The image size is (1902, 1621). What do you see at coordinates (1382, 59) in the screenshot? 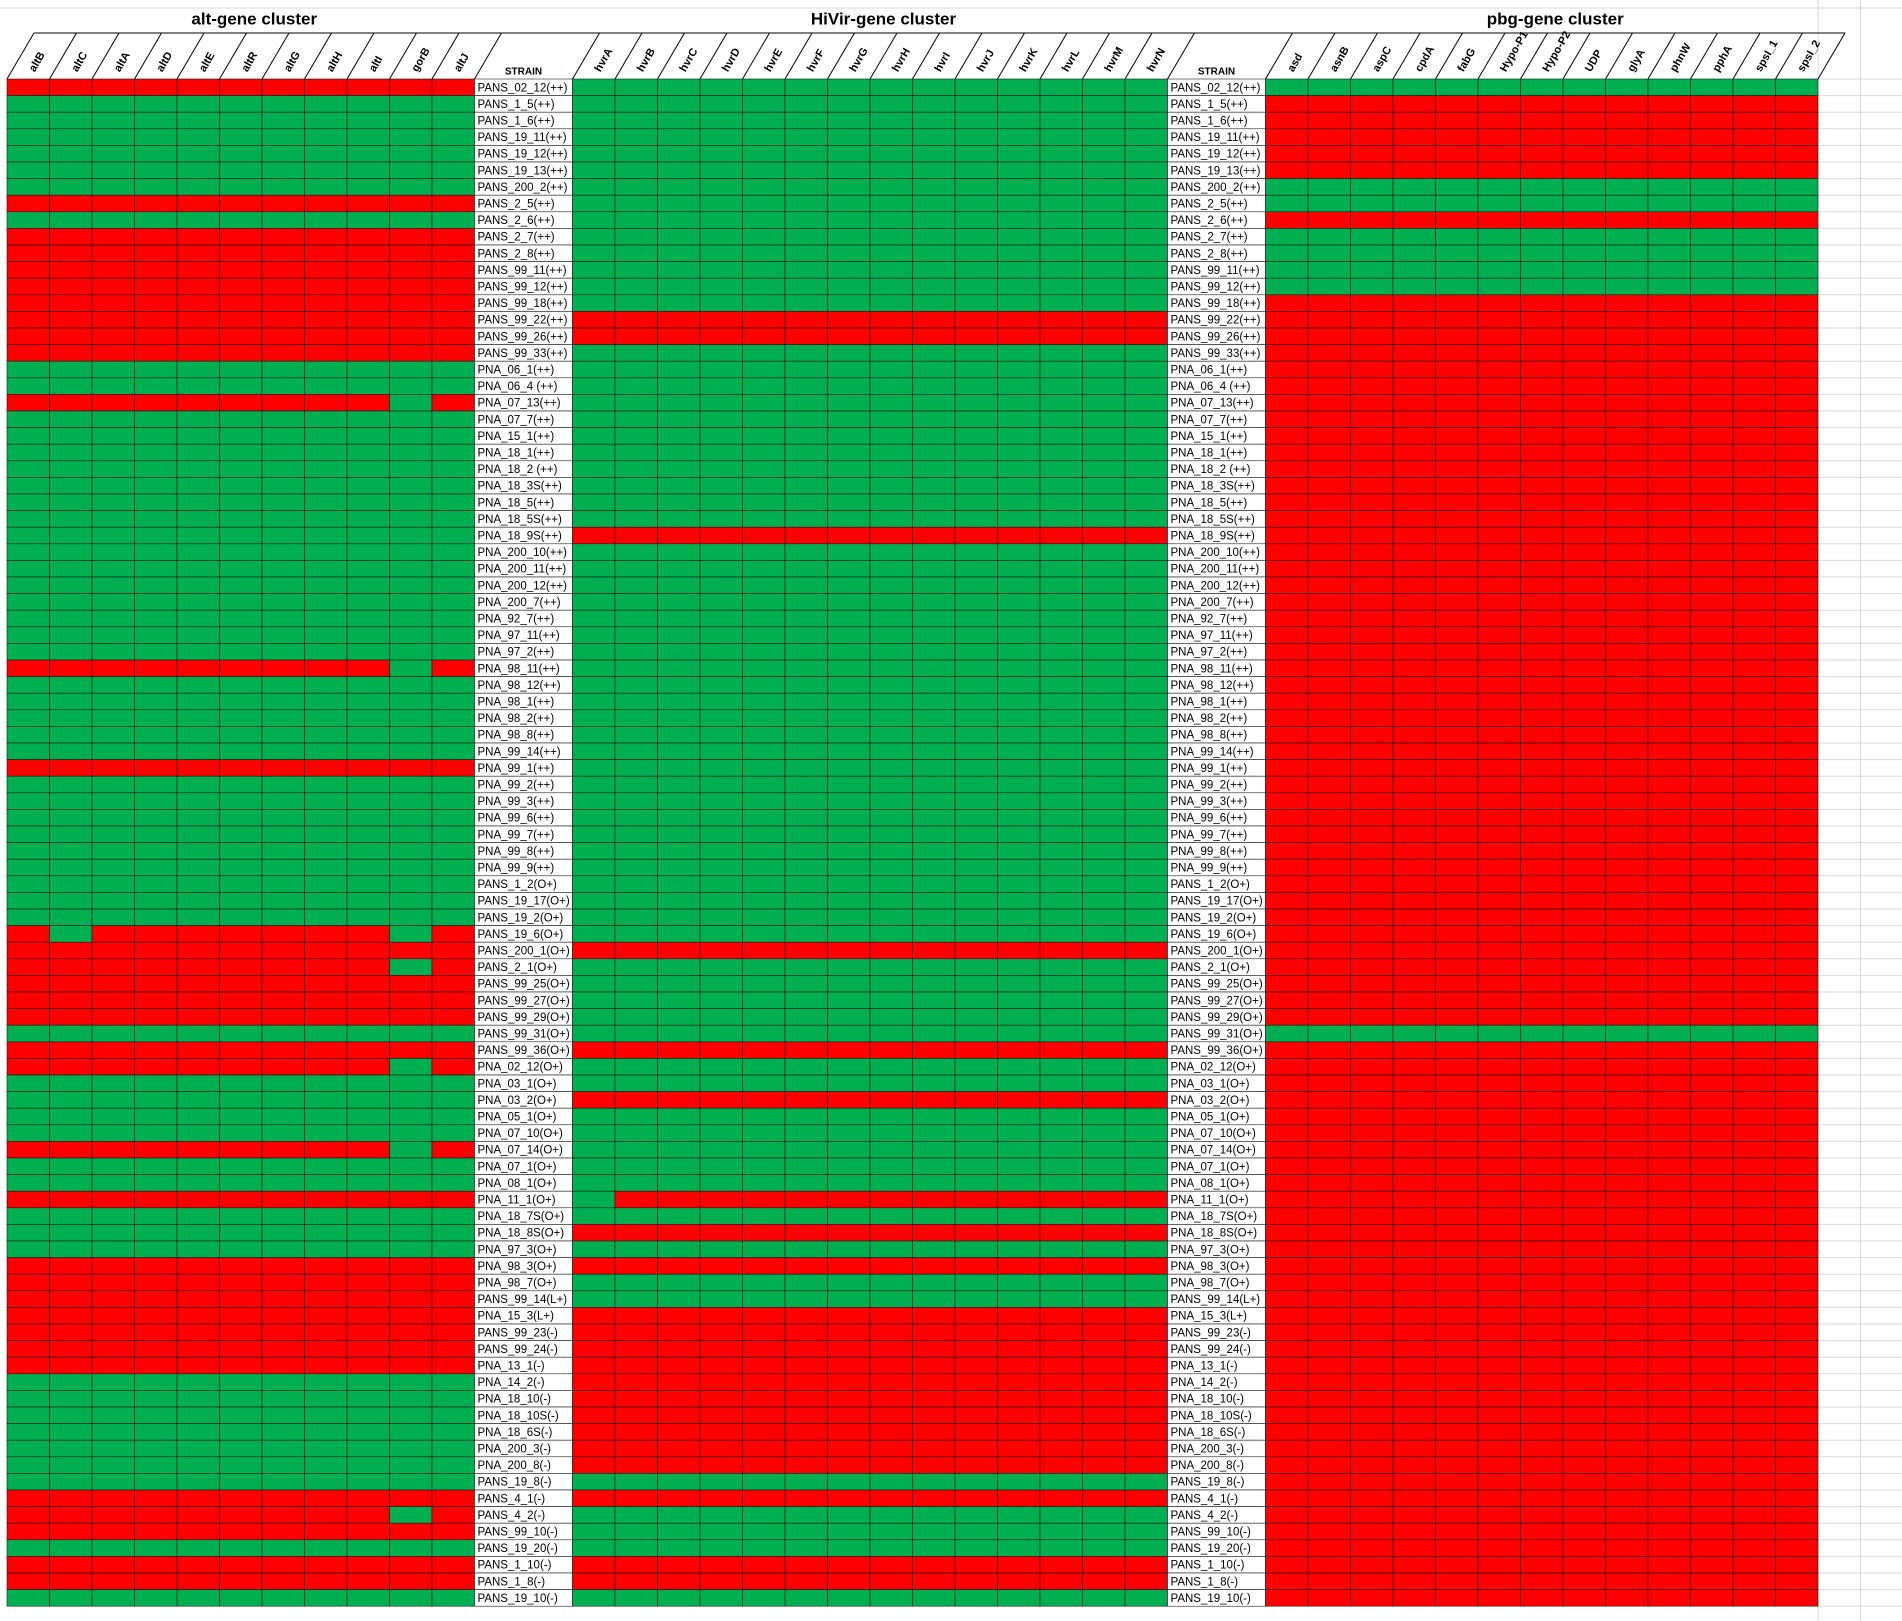
I see `gene-label: aspC` at bounding box center [1382, 59].